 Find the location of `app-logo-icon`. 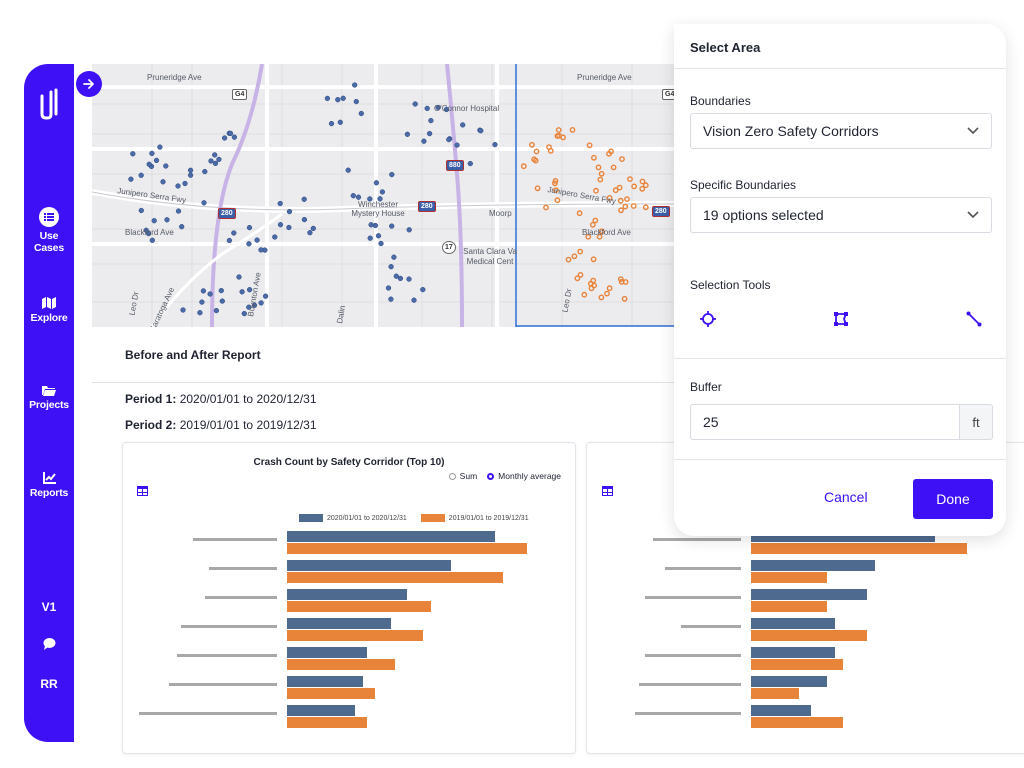

app-logo-icon is located at coordinates (49, 104).